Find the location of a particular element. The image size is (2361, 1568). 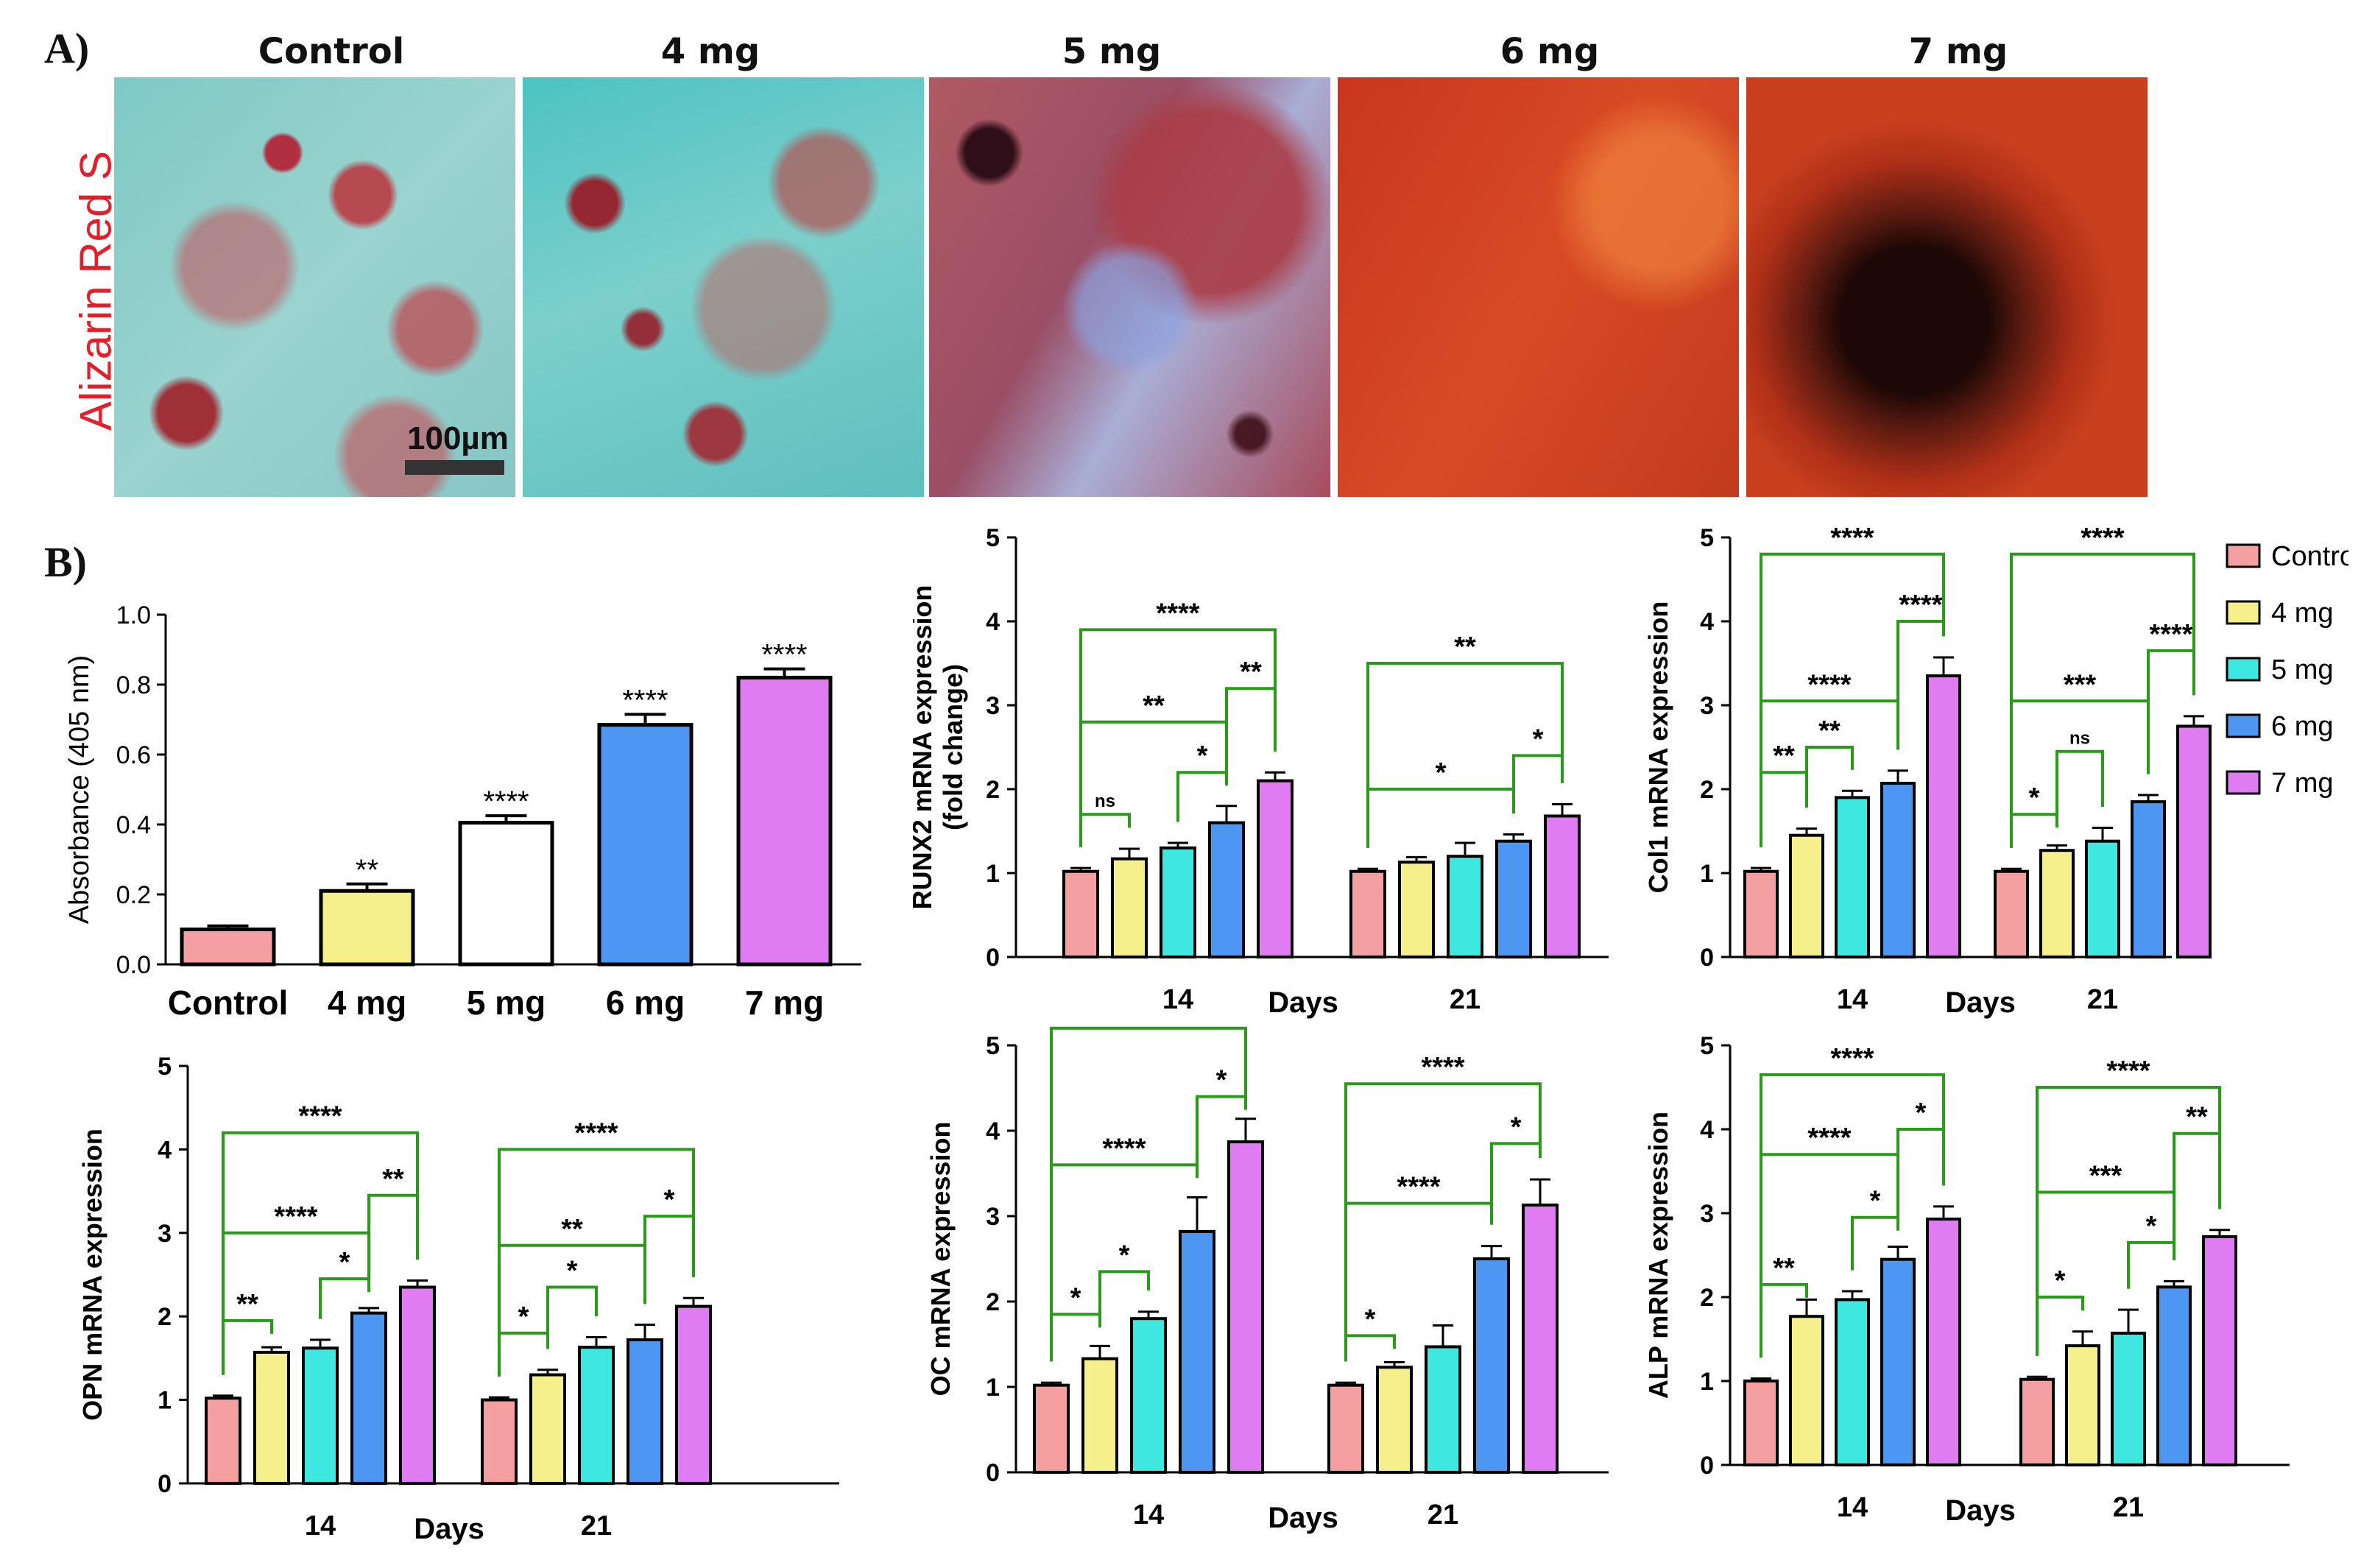

stain-label-word1: Alizarin is located at coordinates (96, 358).